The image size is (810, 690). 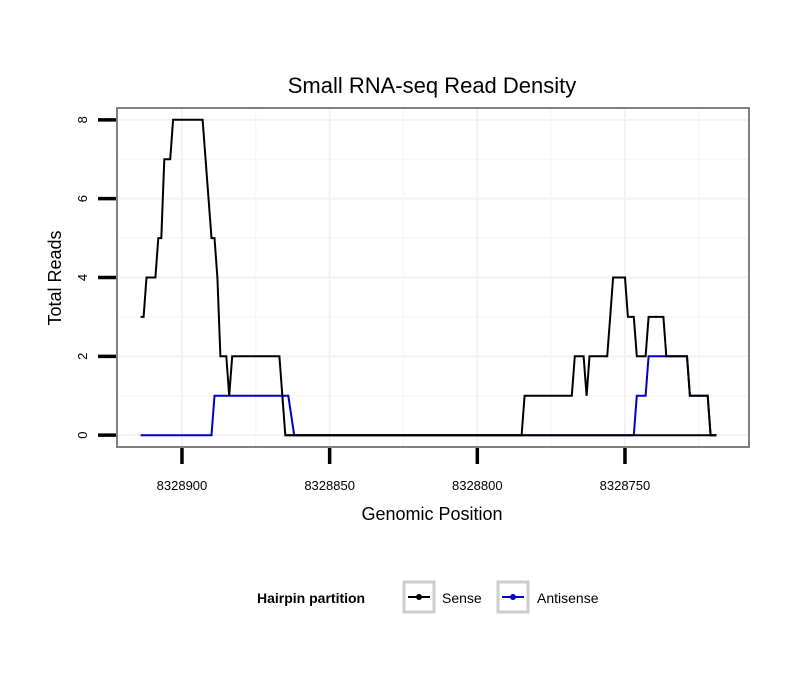 I want to click on legend-title: Hairpin partition, so click(x=311, y=598).